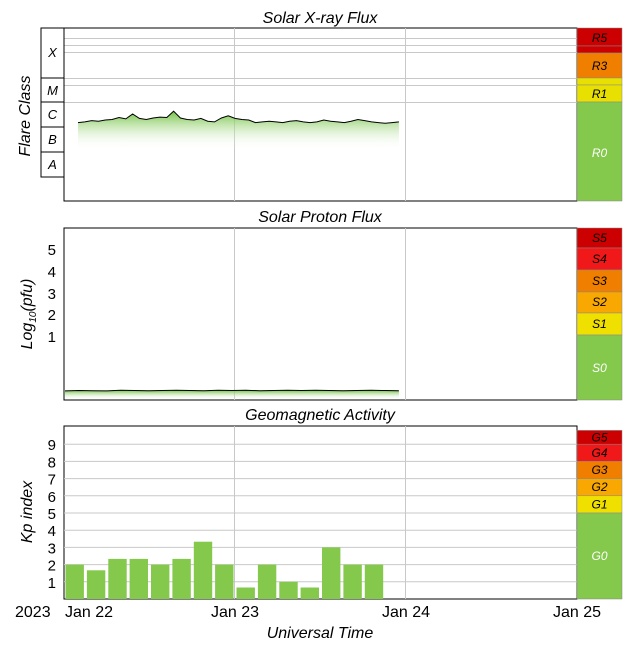 Image resolution: width=640 pixels, height=655 pixels. What do you see at coordinates (52, 102) in the screenshot?
I see `flare-class-axis: X M C B A` at bounding box center [52, 102].